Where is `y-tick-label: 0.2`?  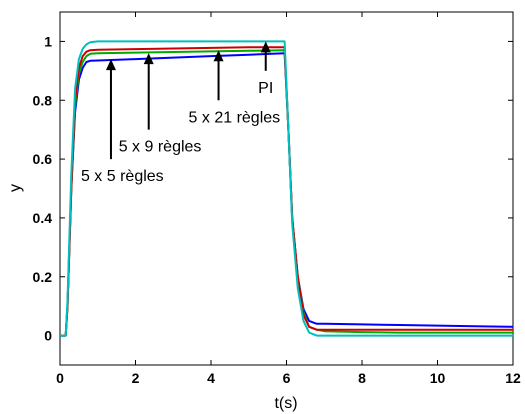
y-tick-label: 0.2 is located at coordinates (43, 277).